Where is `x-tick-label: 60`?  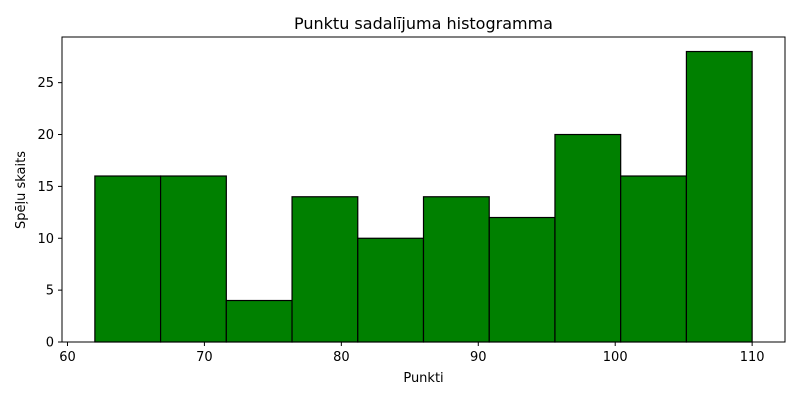 x-tick-label: 60 is located at coordinates (67, 357).